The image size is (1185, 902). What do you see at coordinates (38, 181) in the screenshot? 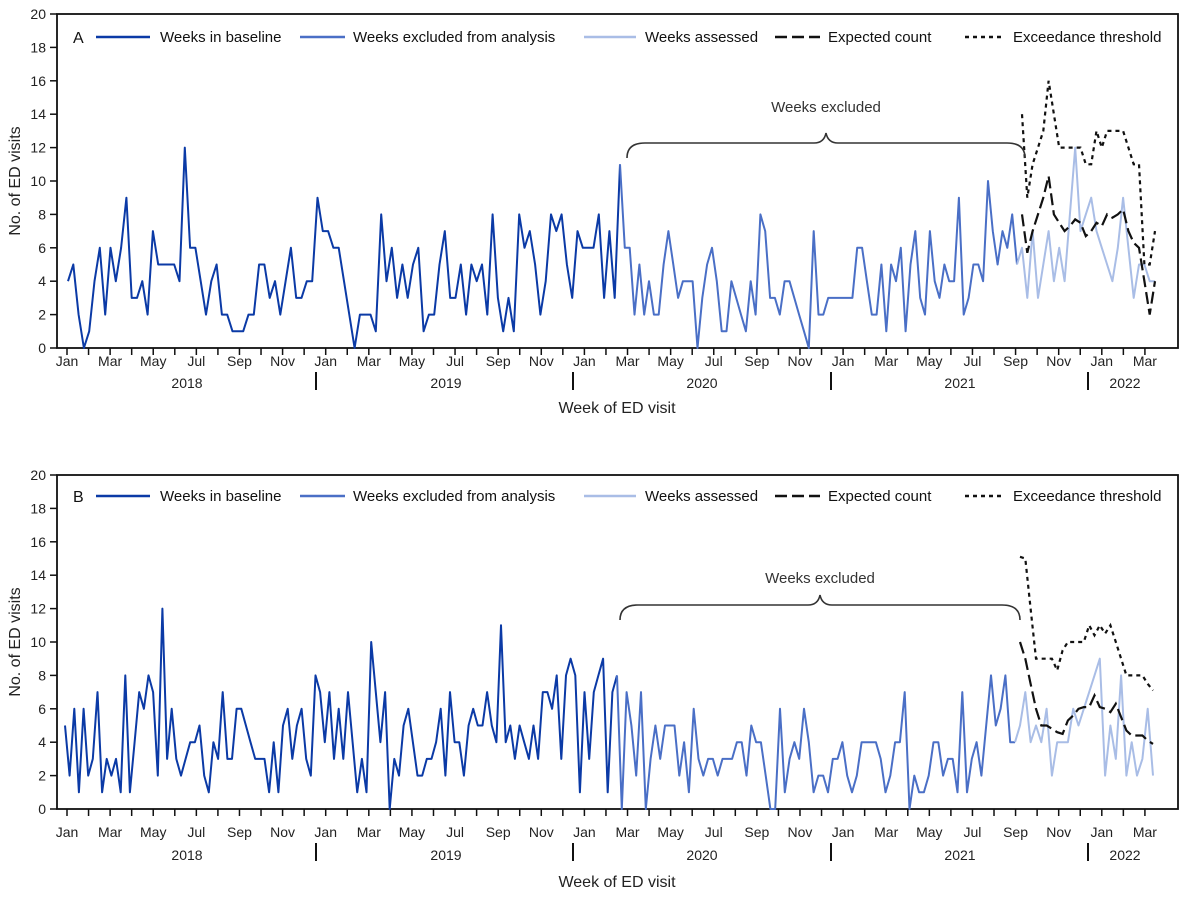
I see `y-tick-label: 10` at bounding box center [38, 181].